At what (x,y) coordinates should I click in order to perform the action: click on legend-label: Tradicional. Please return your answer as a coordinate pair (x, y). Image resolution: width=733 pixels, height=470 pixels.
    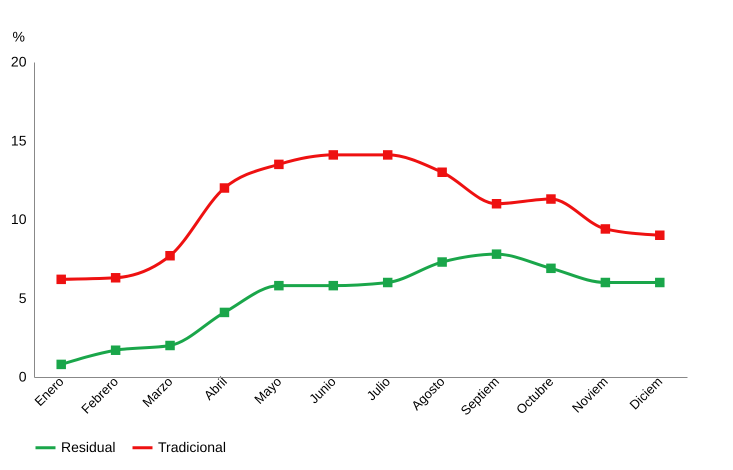
    Looking at the image, I should click on (192, 446).